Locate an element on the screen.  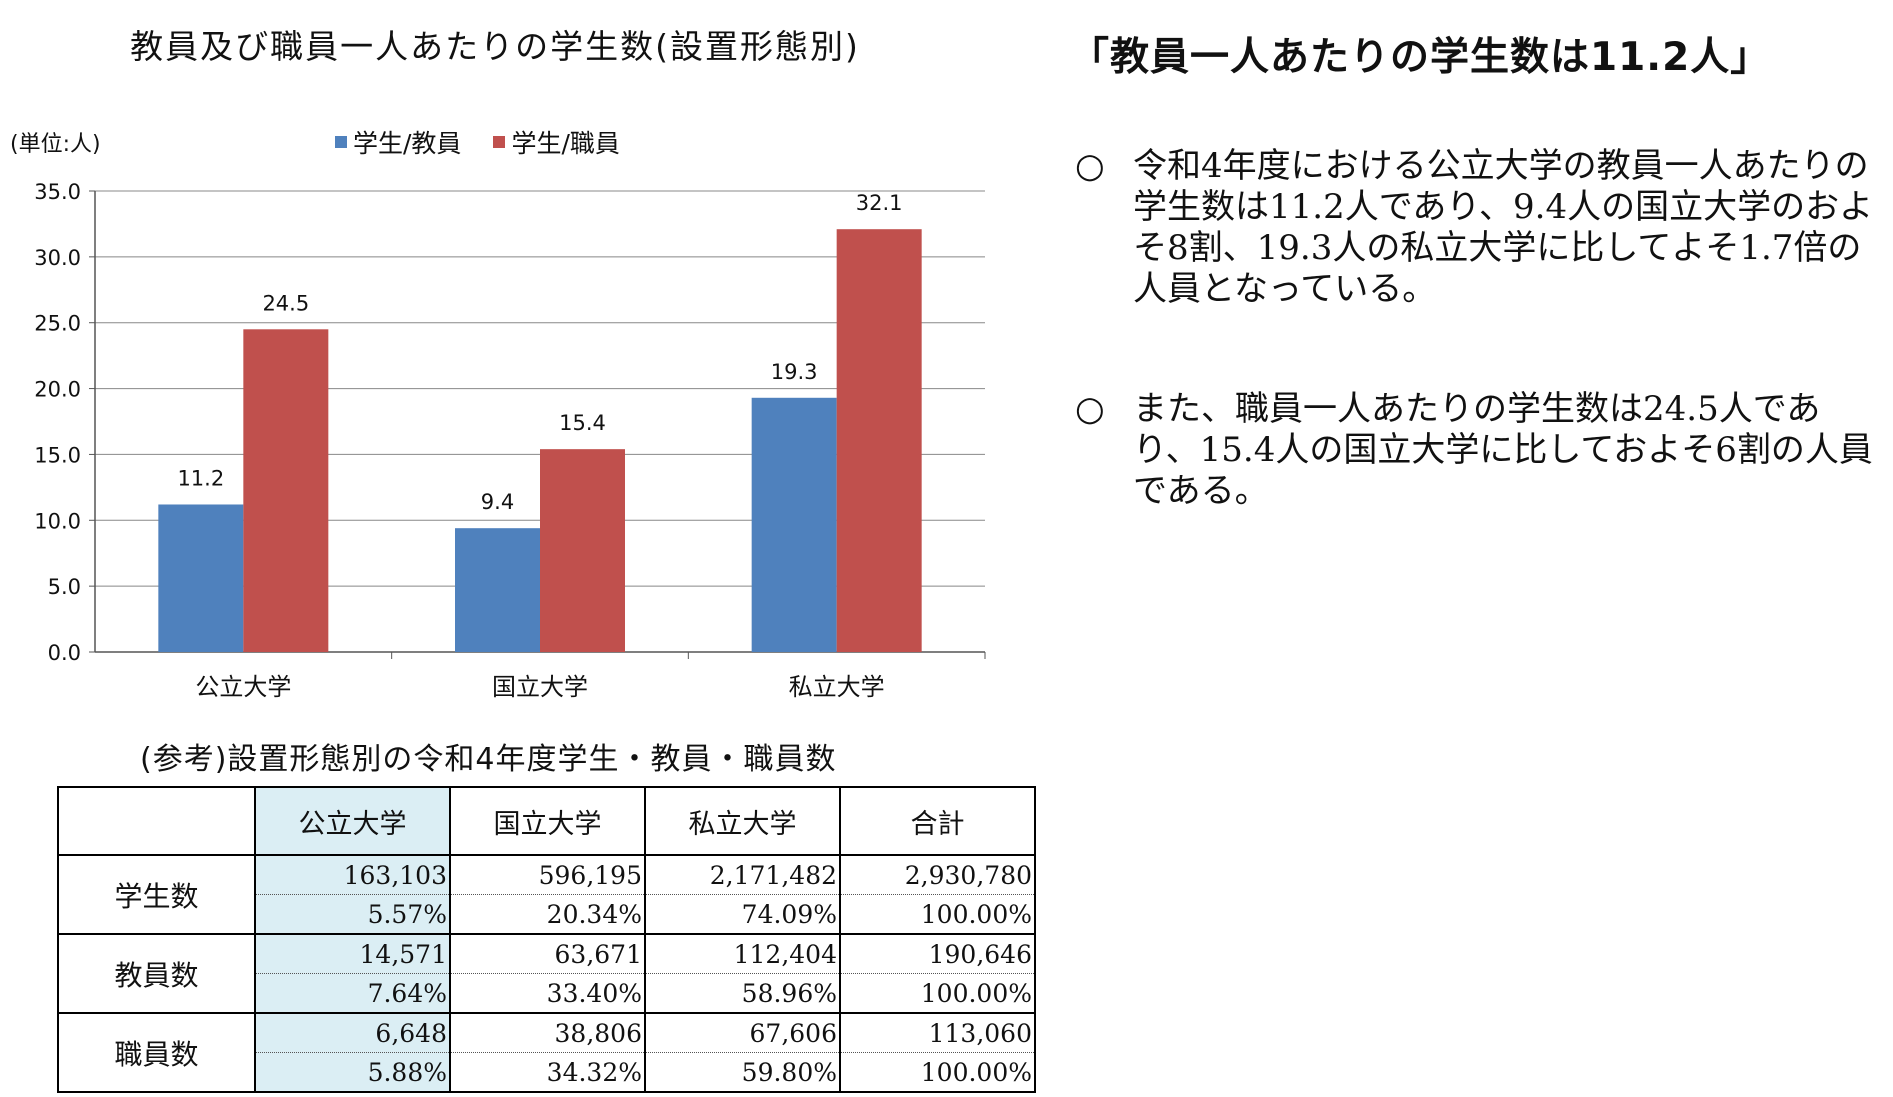
share-value: 7.64% is located at coordinates (407, 993).